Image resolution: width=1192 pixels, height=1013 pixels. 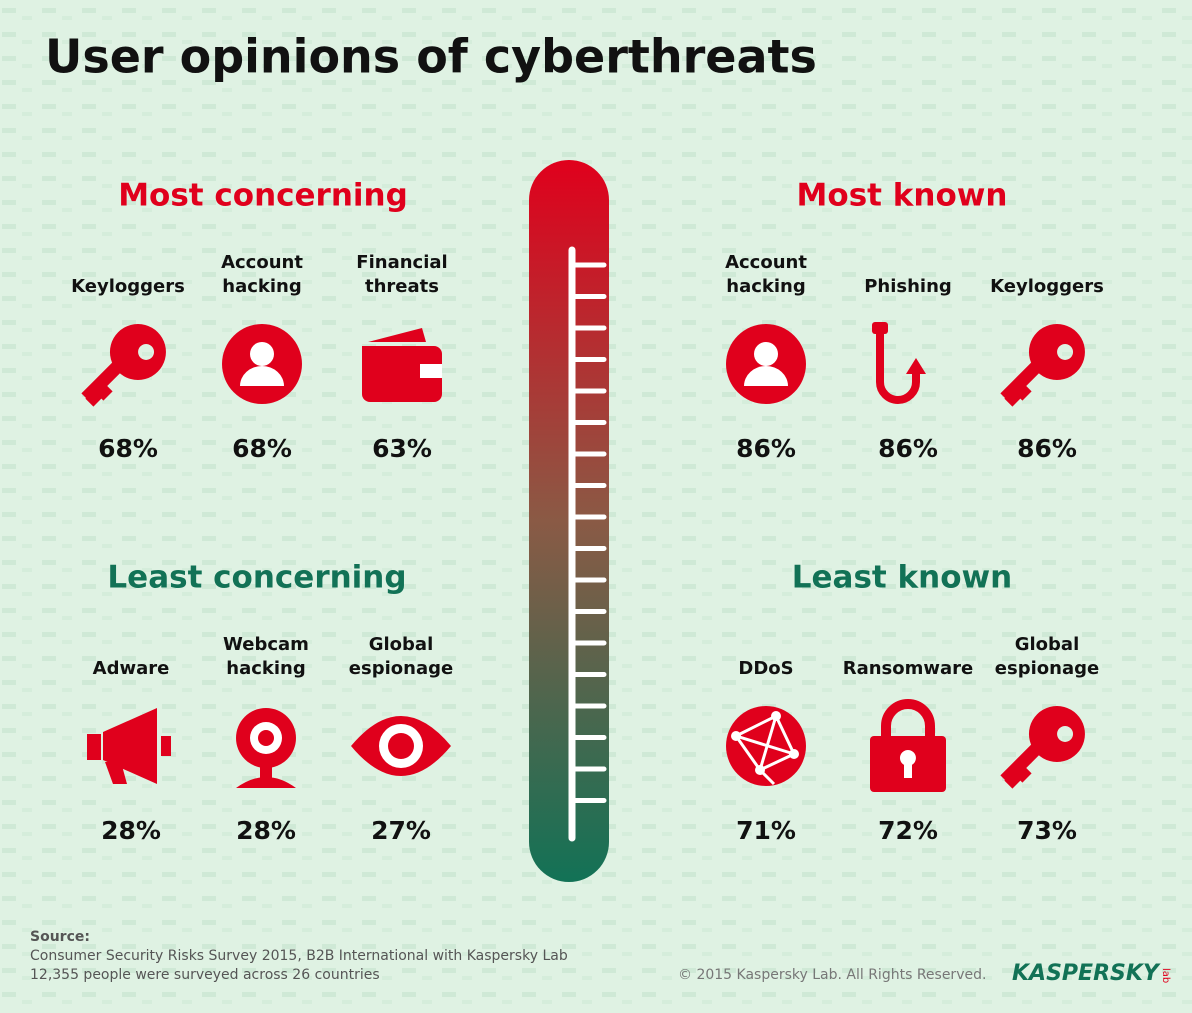 What do you see at coordinates (766, 830) in the screenshot?
I see `item-value: 71%` at bounding box center [766, 830].